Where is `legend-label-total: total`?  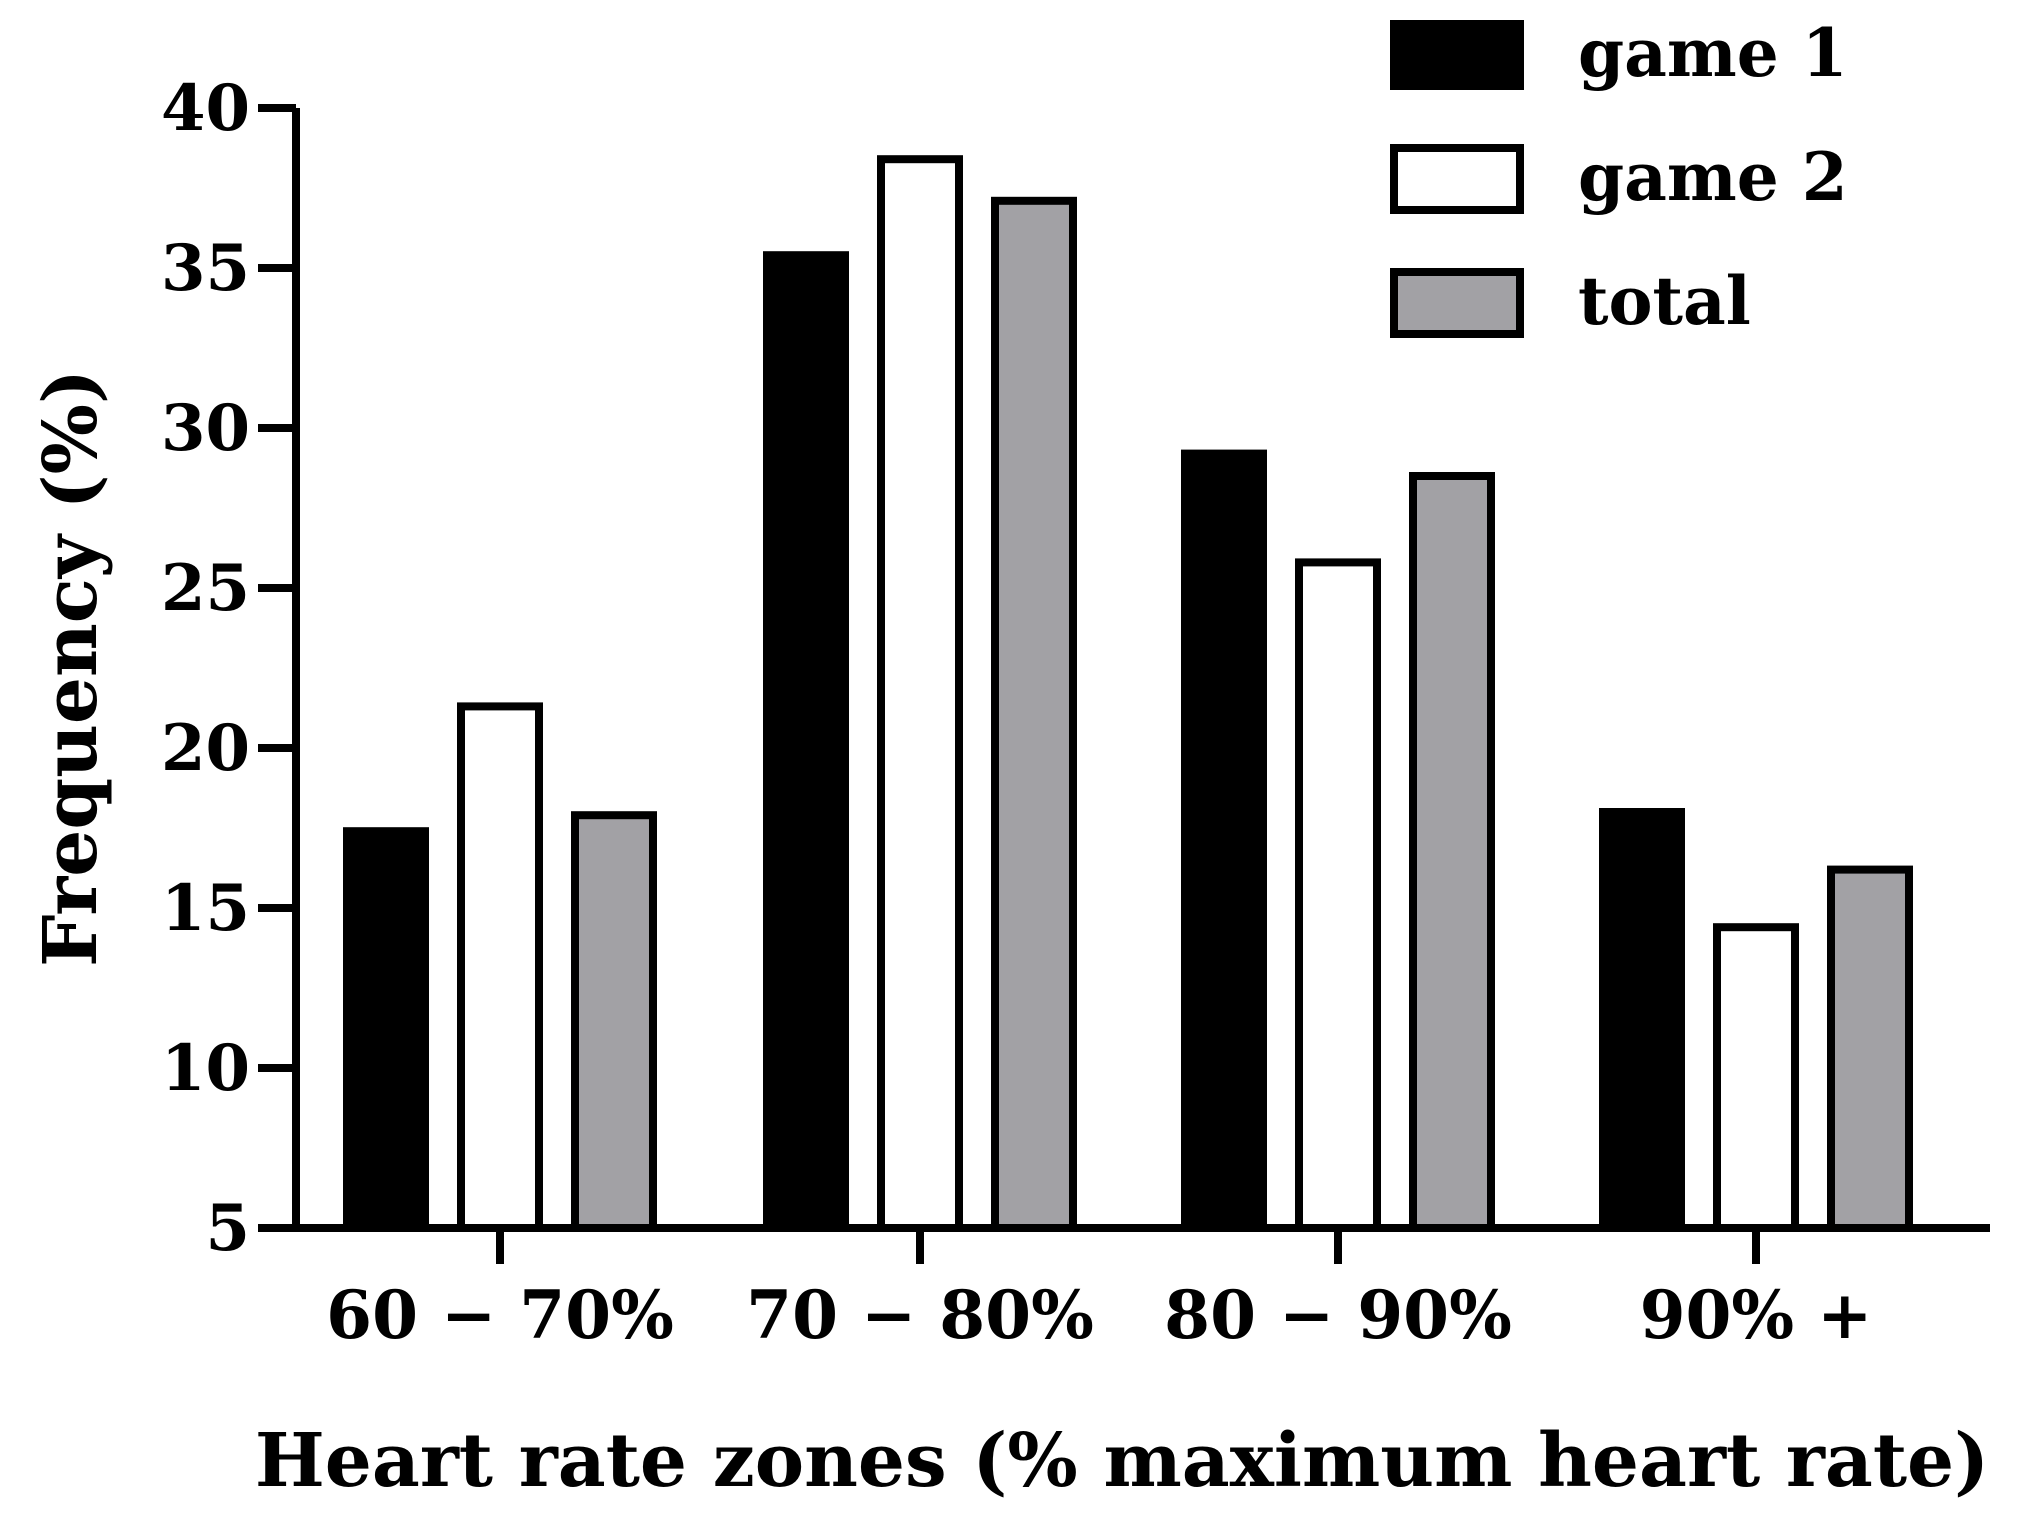 legend-label-total: total is located at coordinates (1664, 301).